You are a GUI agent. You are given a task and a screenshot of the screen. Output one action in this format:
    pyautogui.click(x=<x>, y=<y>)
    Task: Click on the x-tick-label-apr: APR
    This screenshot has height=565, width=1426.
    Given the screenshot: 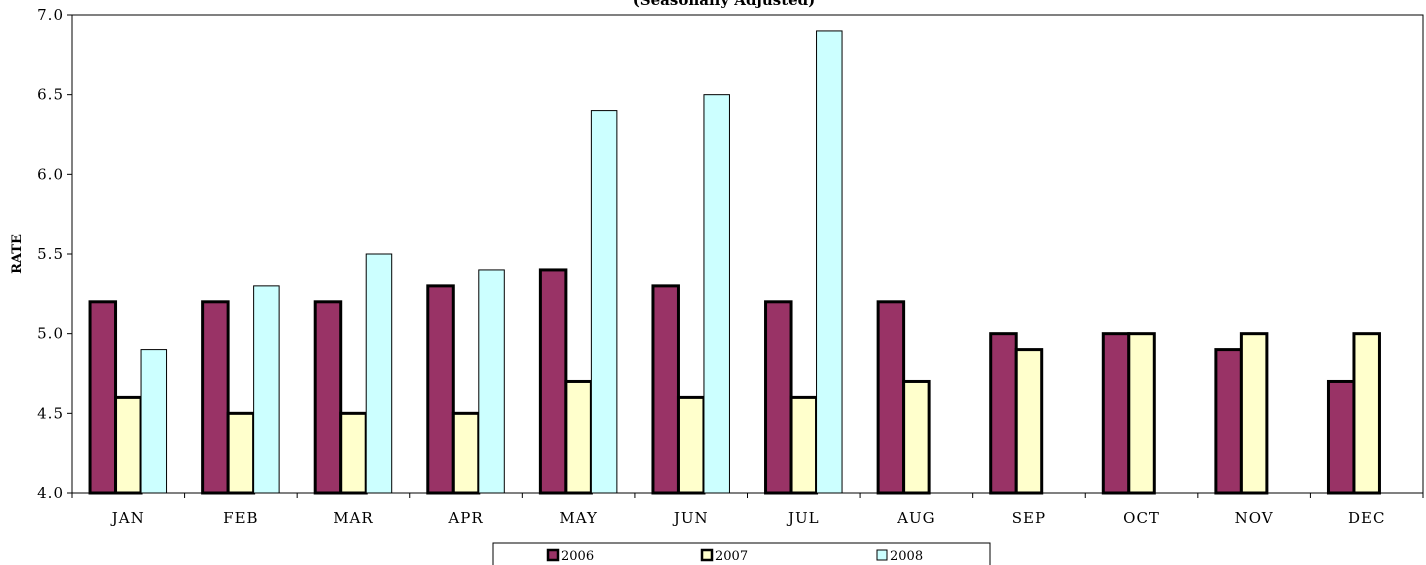 What is the action you would take?
    pyautogui.click(x=465, y=518)
    